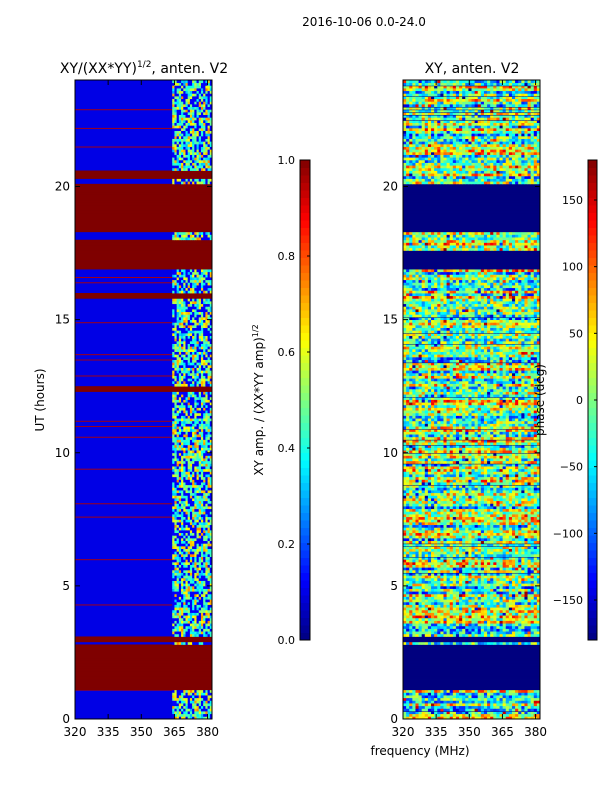 The width and height of the screenshot is (600, 800). What do you see at coordinates (143, 504) in the screenshot?
I see `amplitude-flag-line` at bounding box center [143, 504].